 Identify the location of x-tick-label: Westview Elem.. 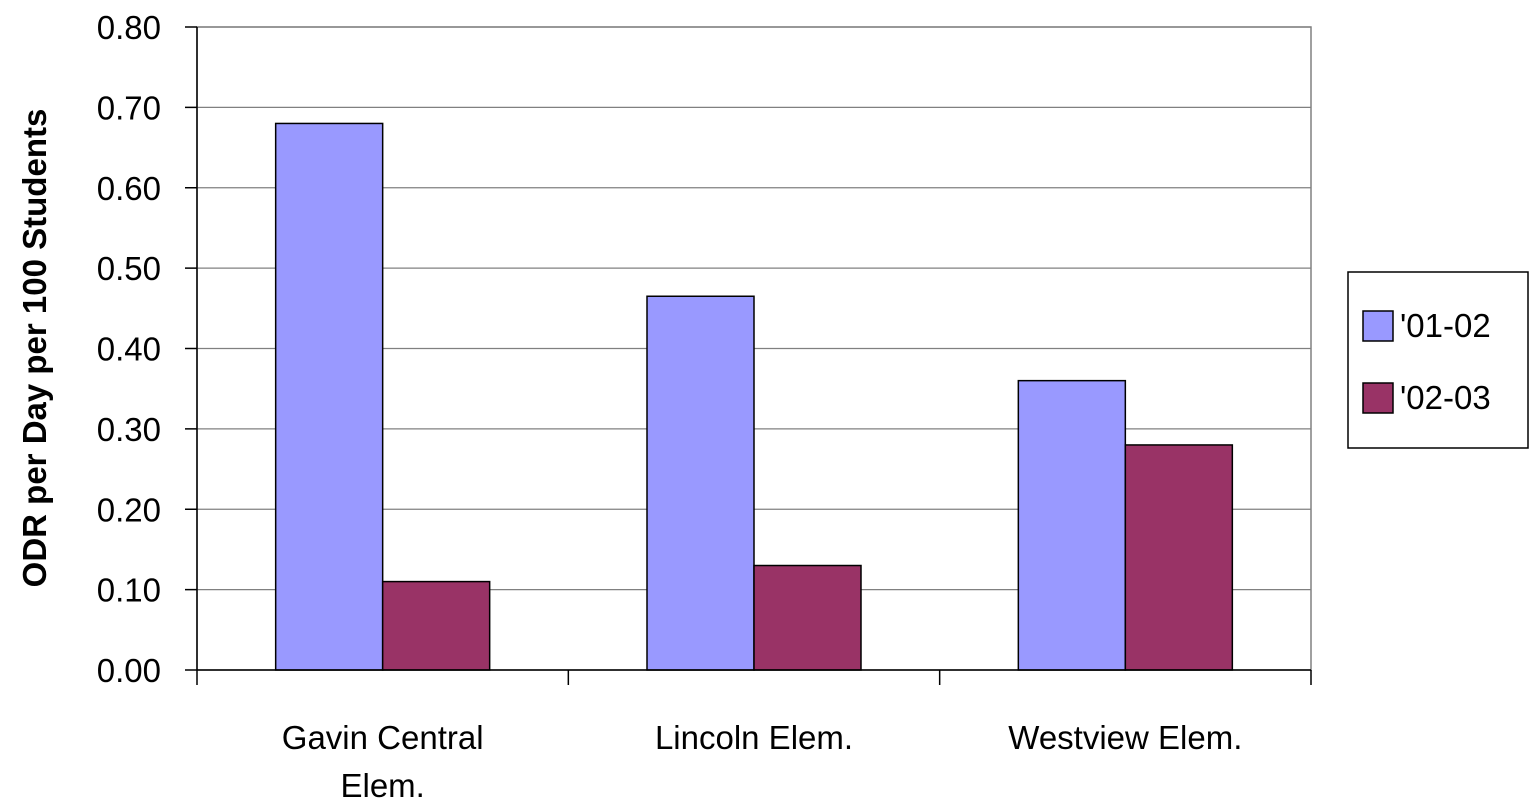
(1125, 737).